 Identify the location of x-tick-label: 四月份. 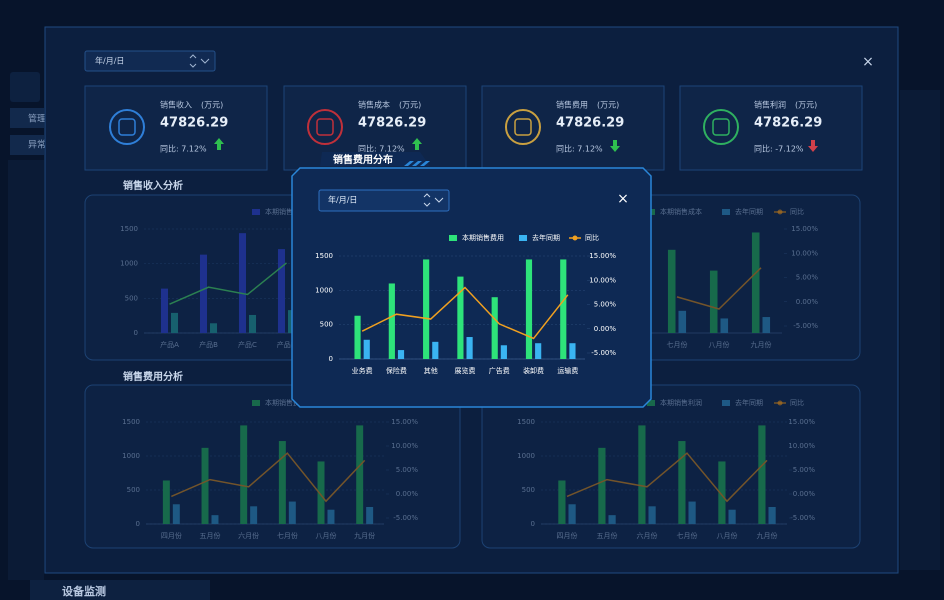
(171, 535).